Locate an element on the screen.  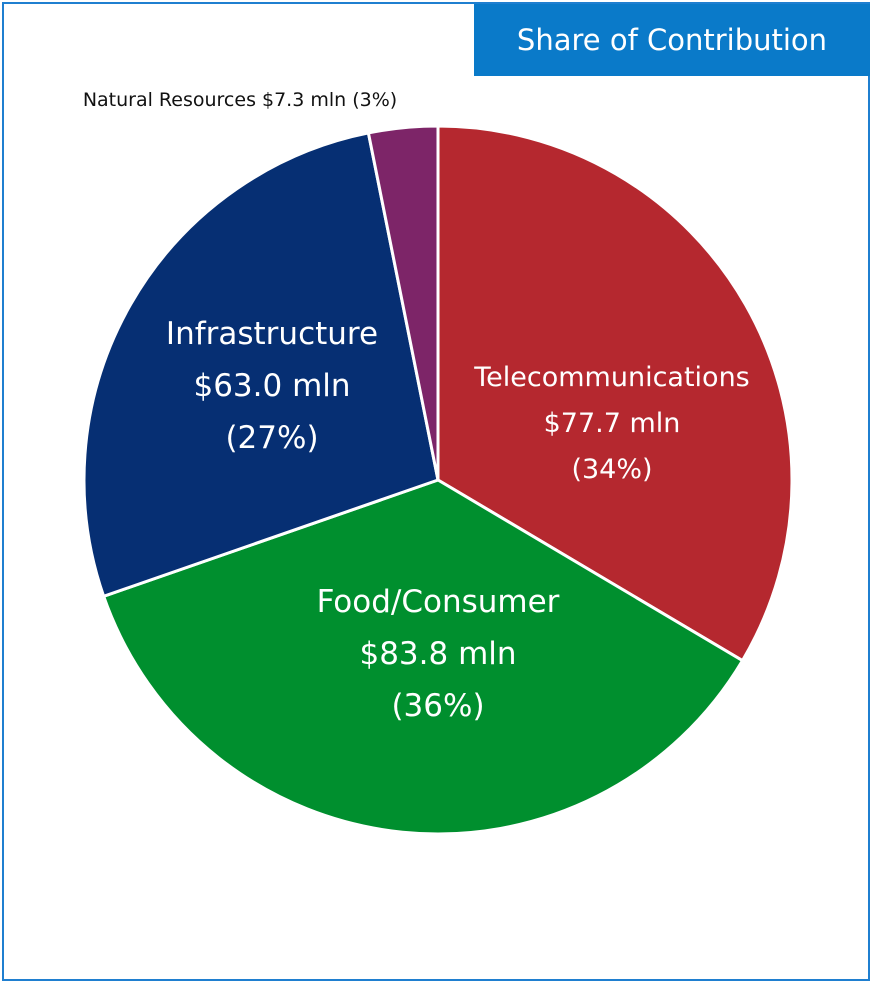
slice-label-food-name: Food/Consumer is located at coordinates (438, 602).